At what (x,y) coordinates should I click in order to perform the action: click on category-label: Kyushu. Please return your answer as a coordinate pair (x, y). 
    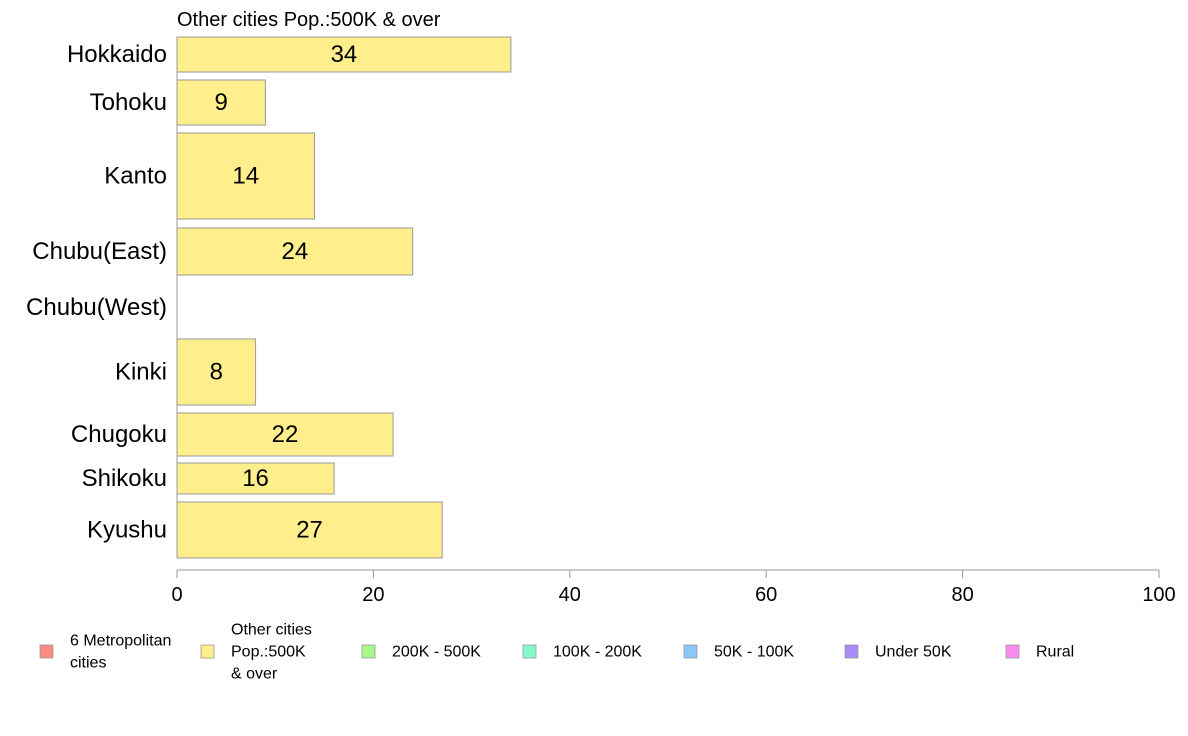
    Looking at the image, I should click on (127, 530).